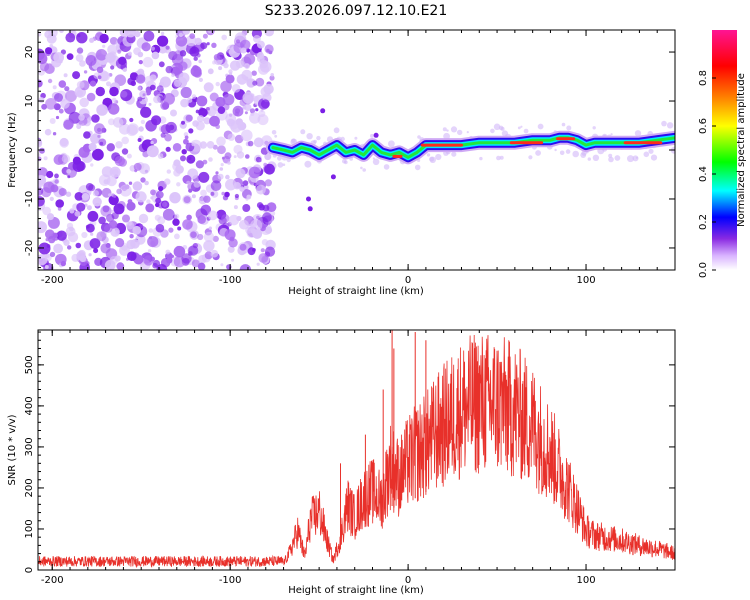 The image size is (750, 600). What do you see at coordinates (29, 199) in the screenshot?
I see `y-tick-label: -10` at bounding box center [29, 199].